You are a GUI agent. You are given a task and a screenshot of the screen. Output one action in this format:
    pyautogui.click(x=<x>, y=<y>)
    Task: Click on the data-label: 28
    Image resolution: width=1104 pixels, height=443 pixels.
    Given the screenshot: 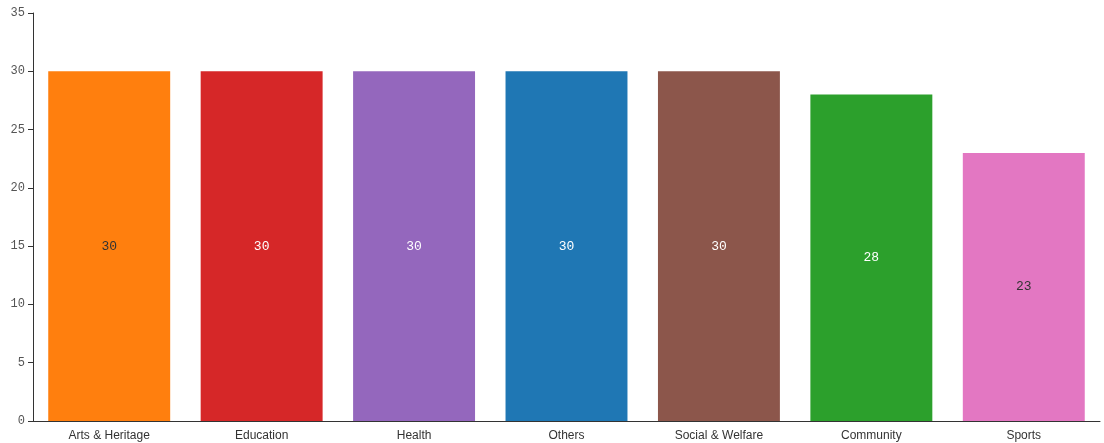 What is the action you would take?
    pyautogui.click(x=871, y=258)
    